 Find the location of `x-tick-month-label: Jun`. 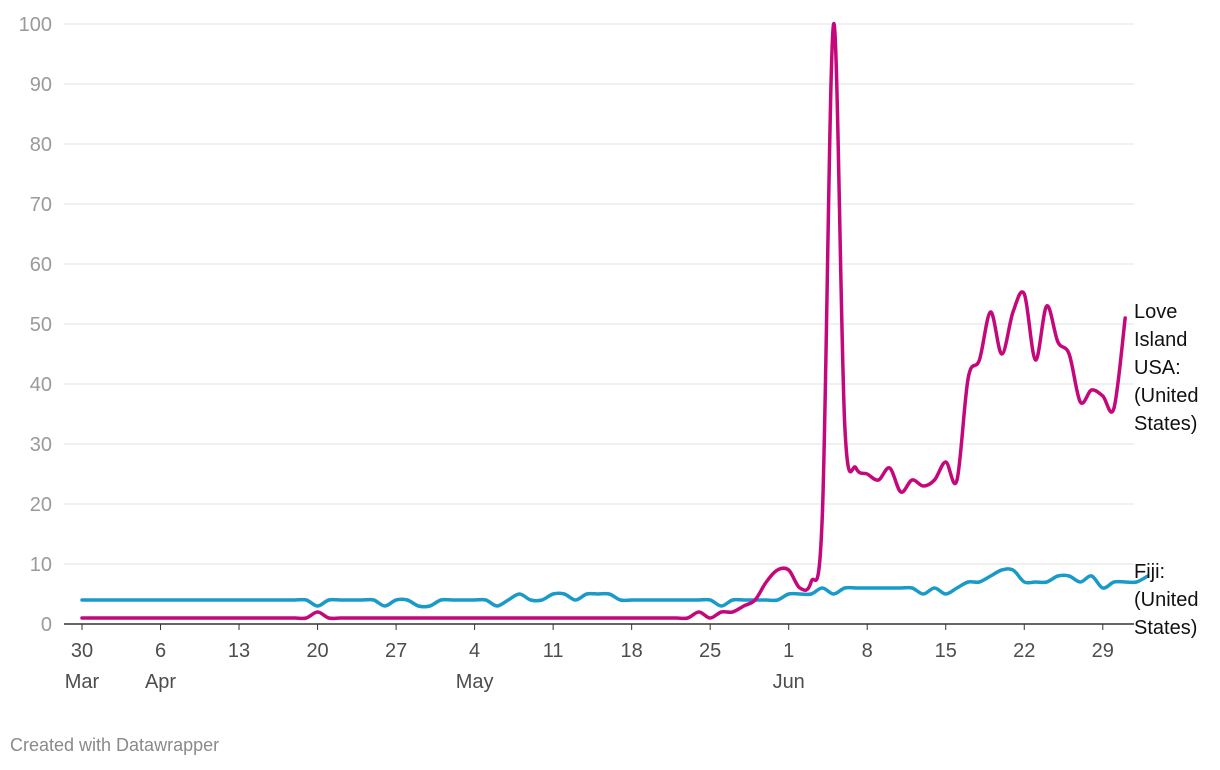

x-tick-month-label: Jun is located at coordinates (789, 682).